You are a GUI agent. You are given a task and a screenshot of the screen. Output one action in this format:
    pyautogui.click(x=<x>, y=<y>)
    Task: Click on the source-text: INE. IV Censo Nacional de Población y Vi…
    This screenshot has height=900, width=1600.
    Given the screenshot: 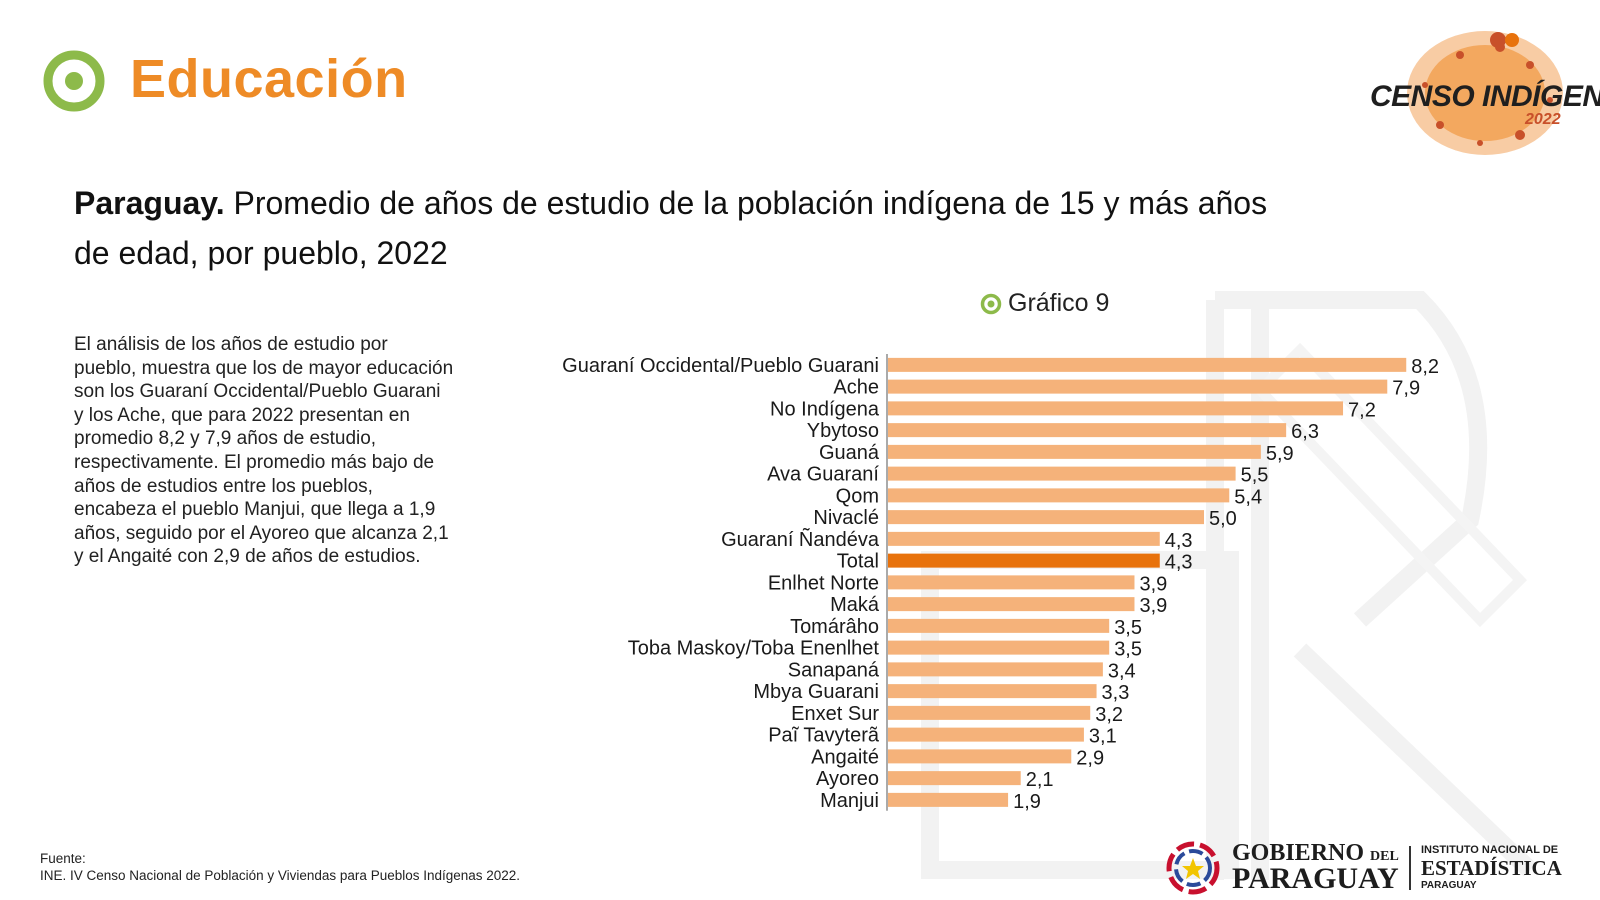 What is the action you would take?
    pyautogui.click(x=280, y=875)
    